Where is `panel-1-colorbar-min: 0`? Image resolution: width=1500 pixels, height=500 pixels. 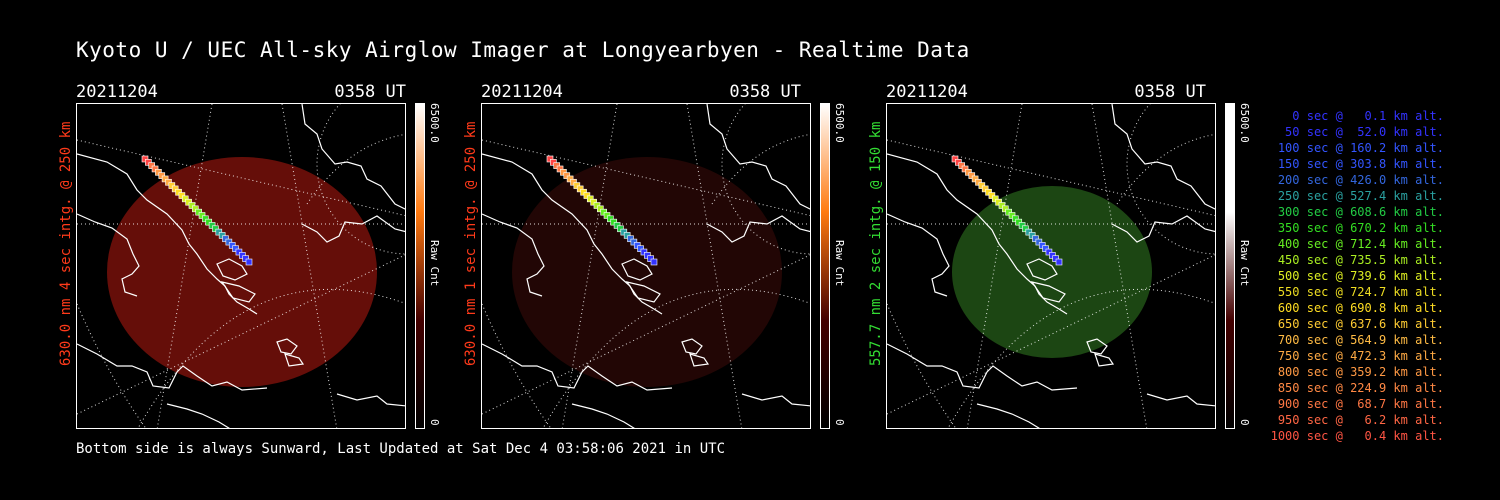 panel-1-colorbar-min: 0 is located at coordinates (434, 422).